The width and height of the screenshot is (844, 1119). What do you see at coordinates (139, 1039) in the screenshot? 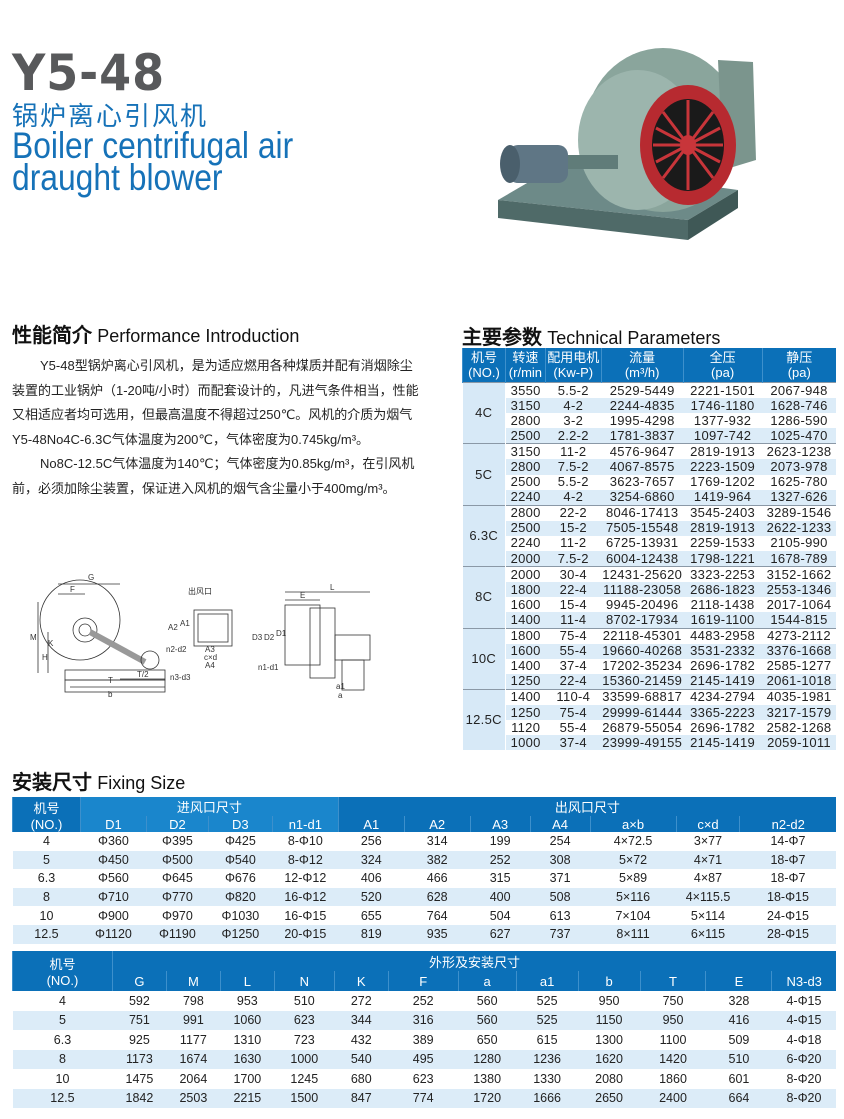
I see `table-cell: 925` at bounding box center [139, 1039].